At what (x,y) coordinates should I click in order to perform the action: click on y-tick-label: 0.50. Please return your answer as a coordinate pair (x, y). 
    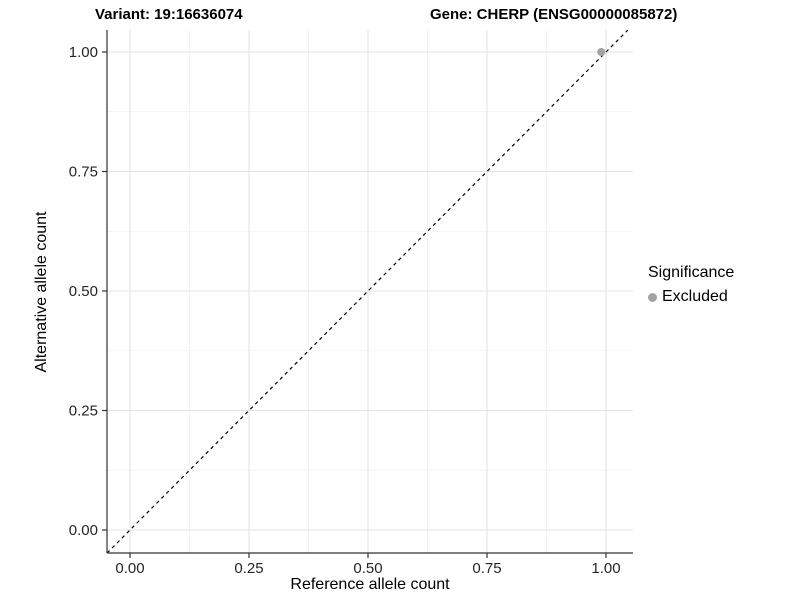
    Looking at the image, I should click on (83, 291).